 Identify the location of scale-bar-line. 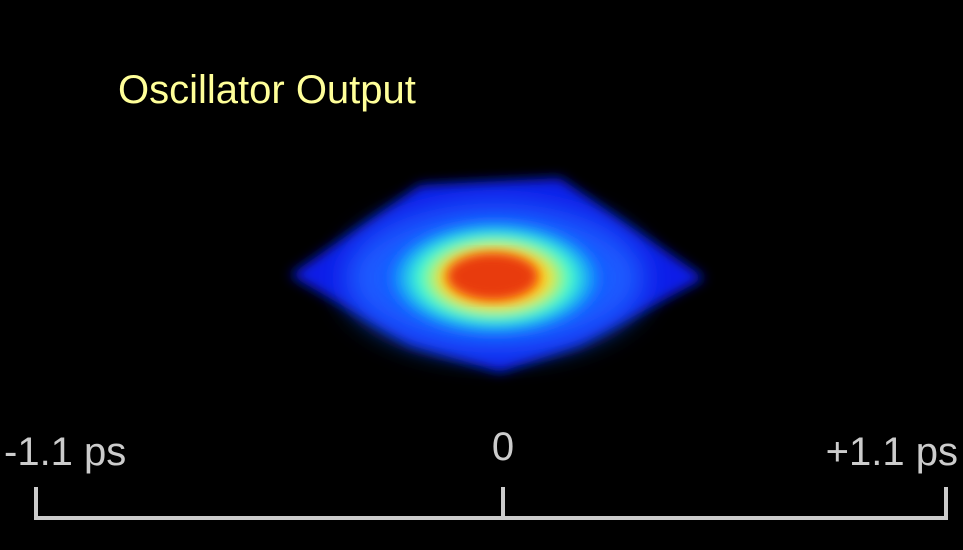
(491, 503).